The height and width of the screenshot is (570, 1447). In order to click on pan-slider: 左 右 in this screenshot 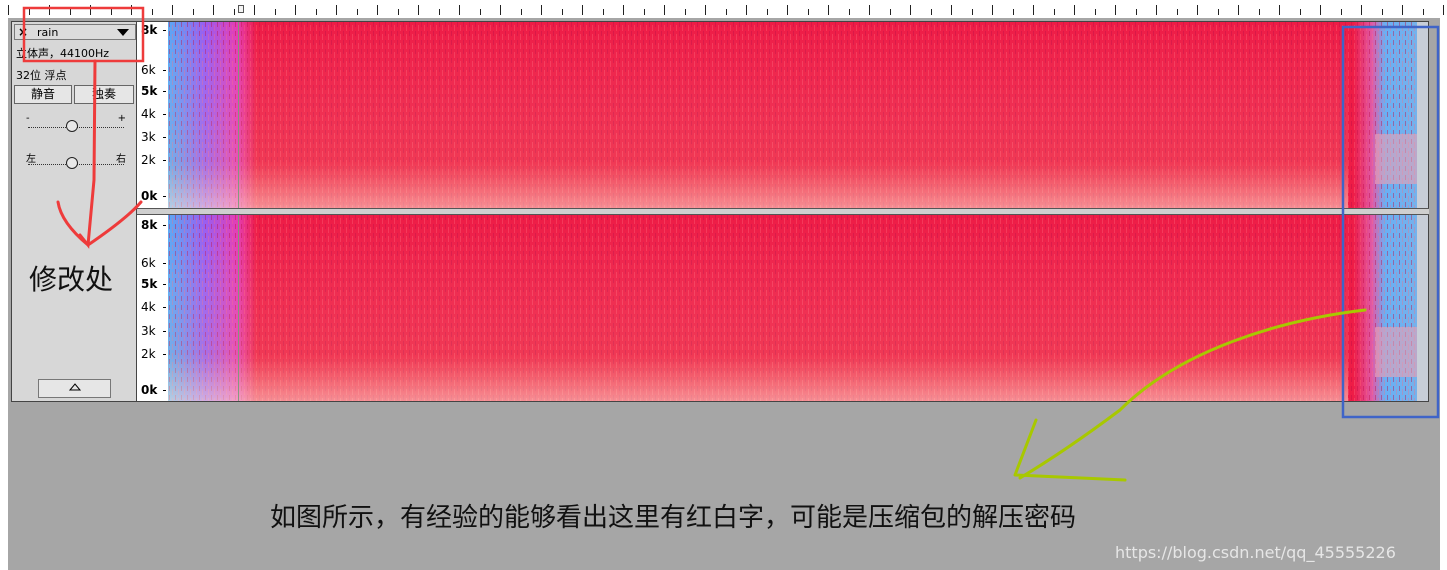, I will do `click(76, 162)`.